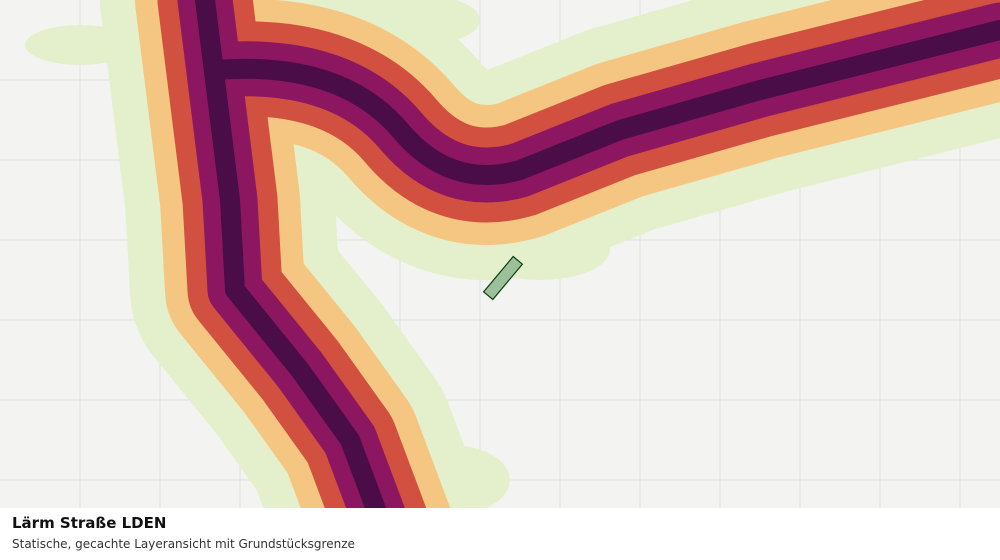 The height and width of the screenshot is (560, 1000). What do you see at coordinates (89, 523) in the screenshot?
I see `map-title: Lärm Straße LDEN` at bounding box center [89, 523].